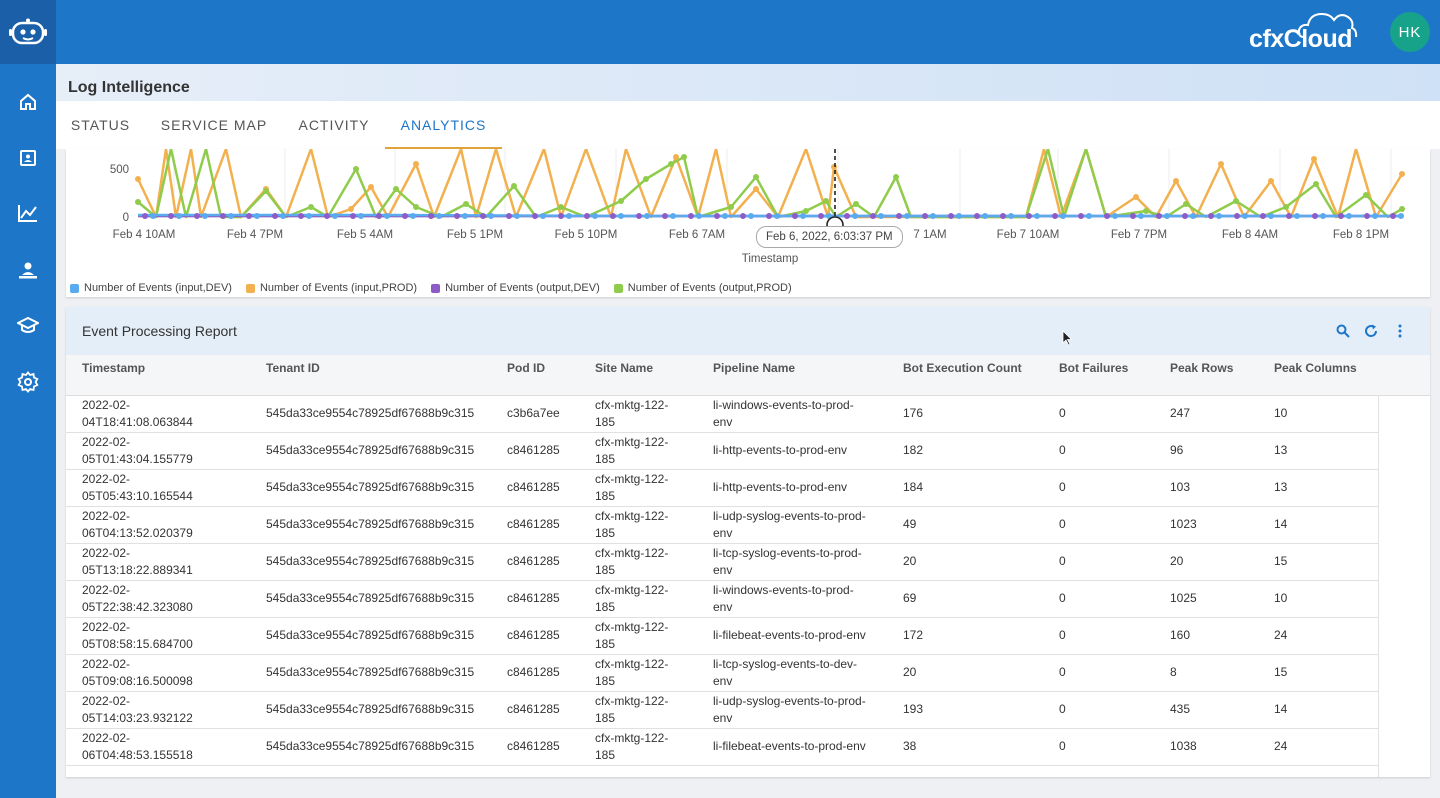  What do you see at coordinates (114, 368) in the screenshot?
I see `column-header-timestamp: Timestamp` at bounding box center [114, 368].